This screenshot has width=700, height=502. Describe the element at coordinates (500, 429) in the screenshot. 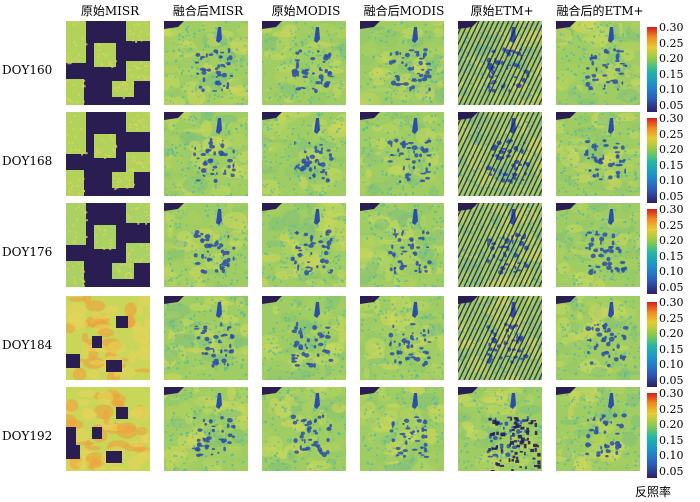

I see `albedo-map-original-etm-doy192` at that location.